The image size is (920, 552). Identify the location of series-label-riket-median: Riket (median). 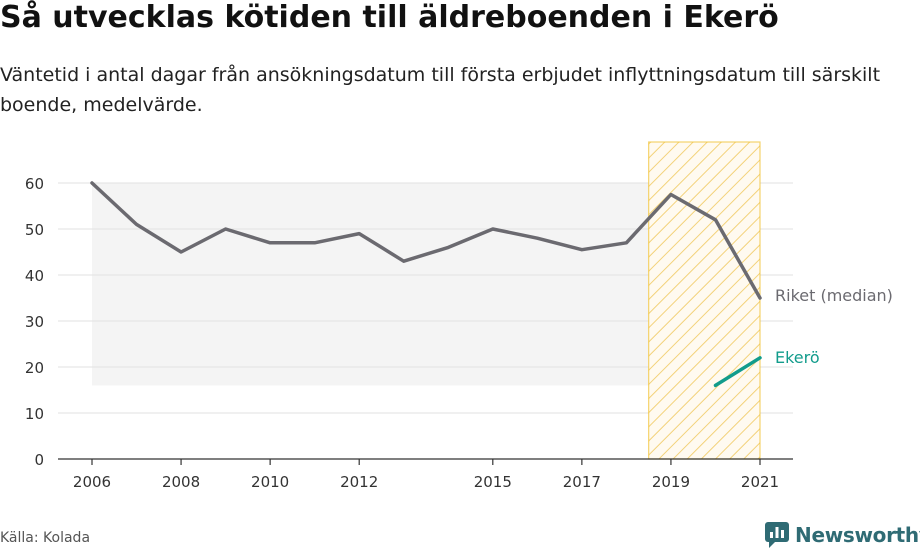
(834, 295).